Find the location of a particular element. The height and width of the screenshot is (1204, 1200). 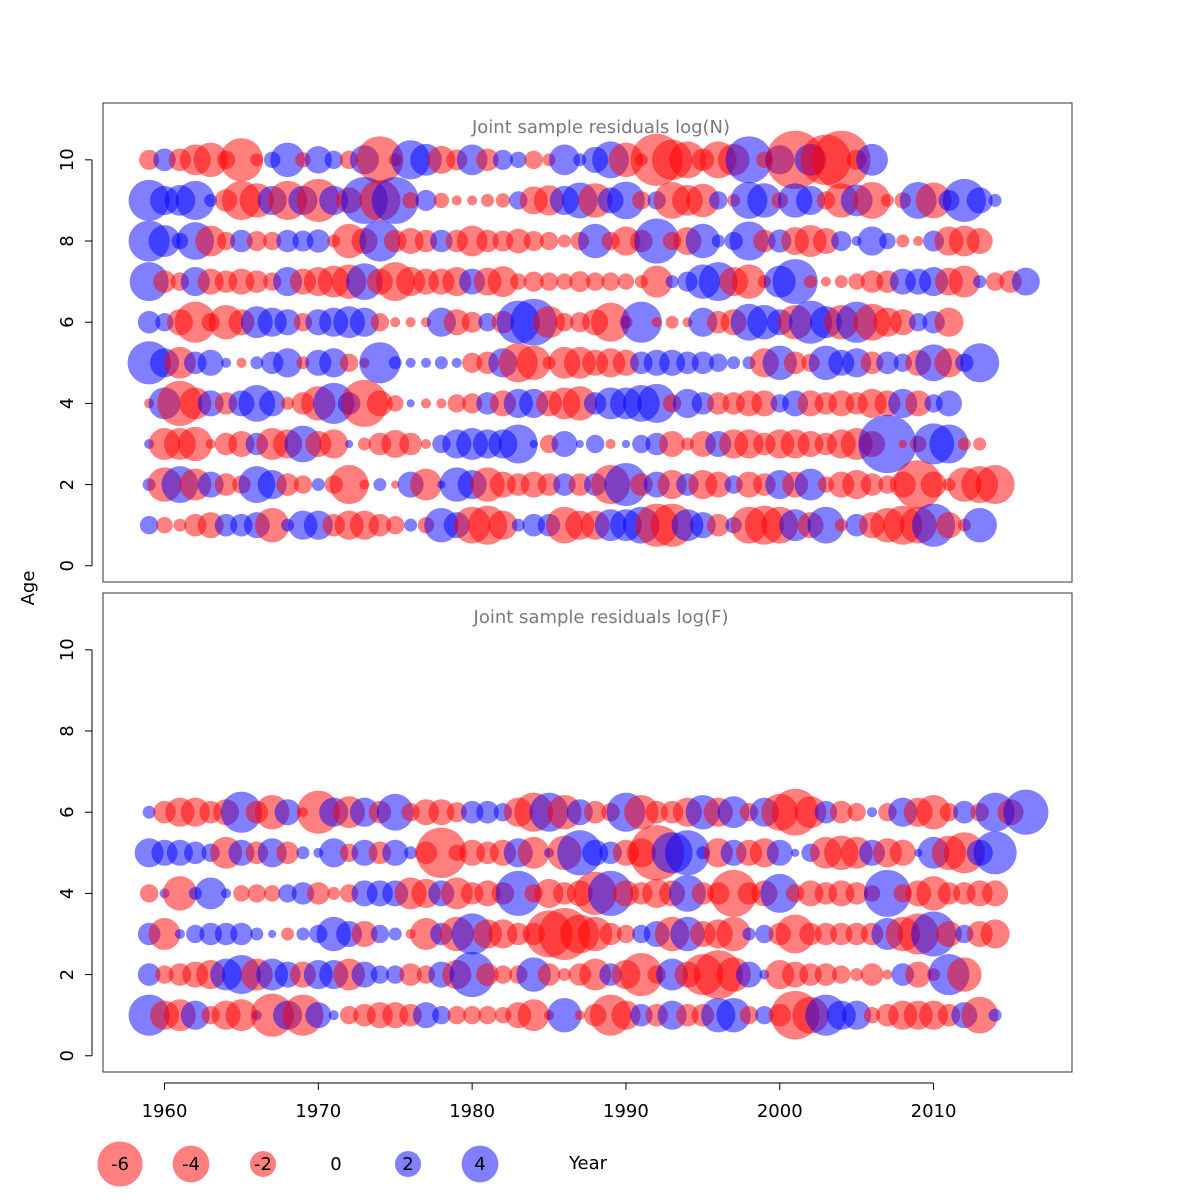

residual-bubble-age1-1987 is located at coordinates (579, 1015).